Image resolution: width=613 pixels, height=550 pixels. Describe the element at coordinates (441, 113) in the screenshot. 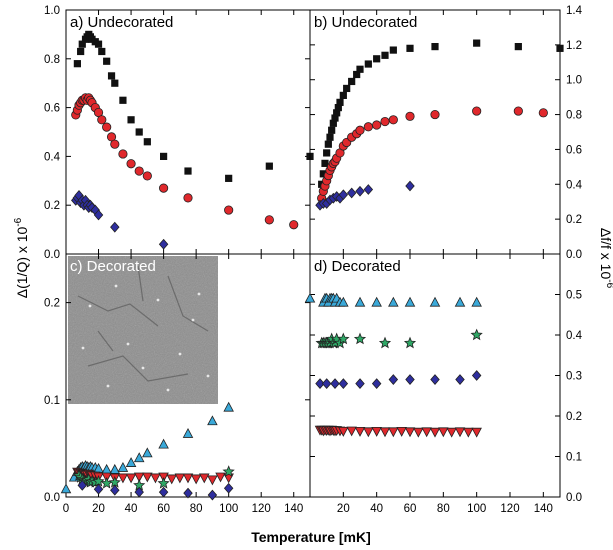

I see `series-square` at that location.